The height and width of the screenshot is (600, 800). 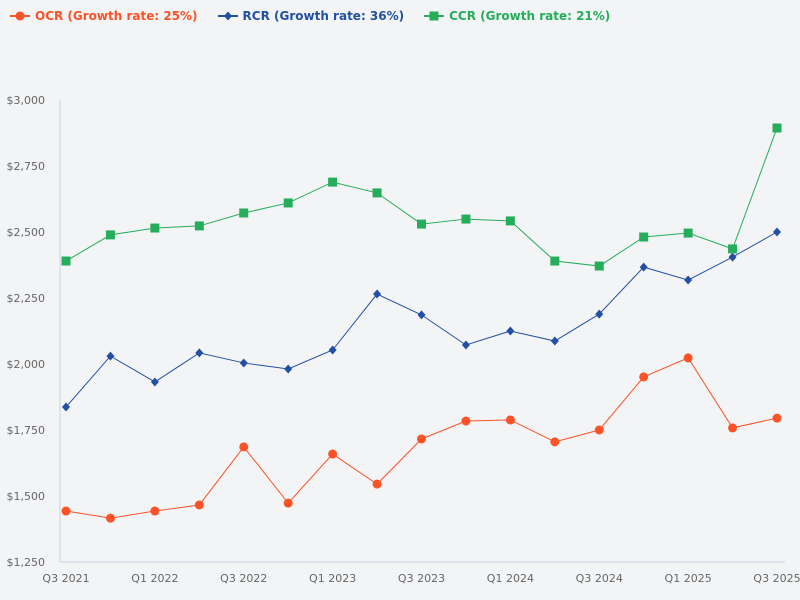 I want to click on x-tick-label: Q1 2022, so click(x=154, y=578).